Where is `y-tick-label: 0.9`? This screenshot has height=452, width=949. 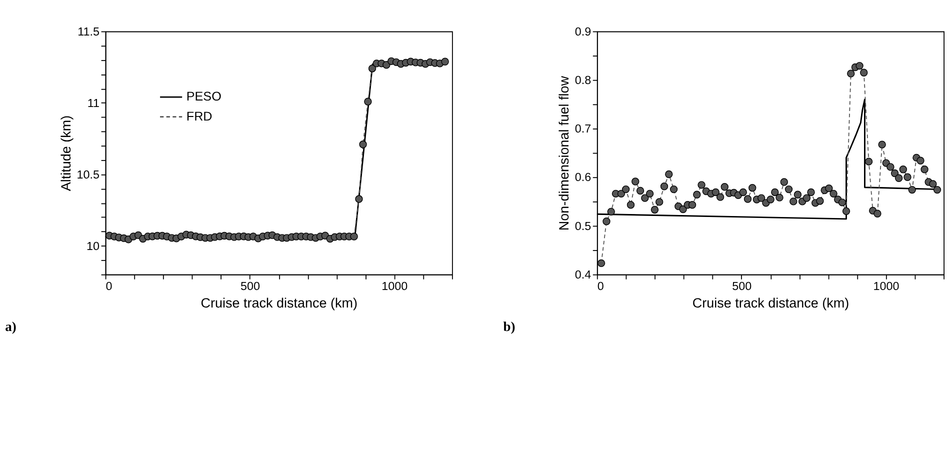
y-tick-label: 0.9 is located at coordinates (583, 31).